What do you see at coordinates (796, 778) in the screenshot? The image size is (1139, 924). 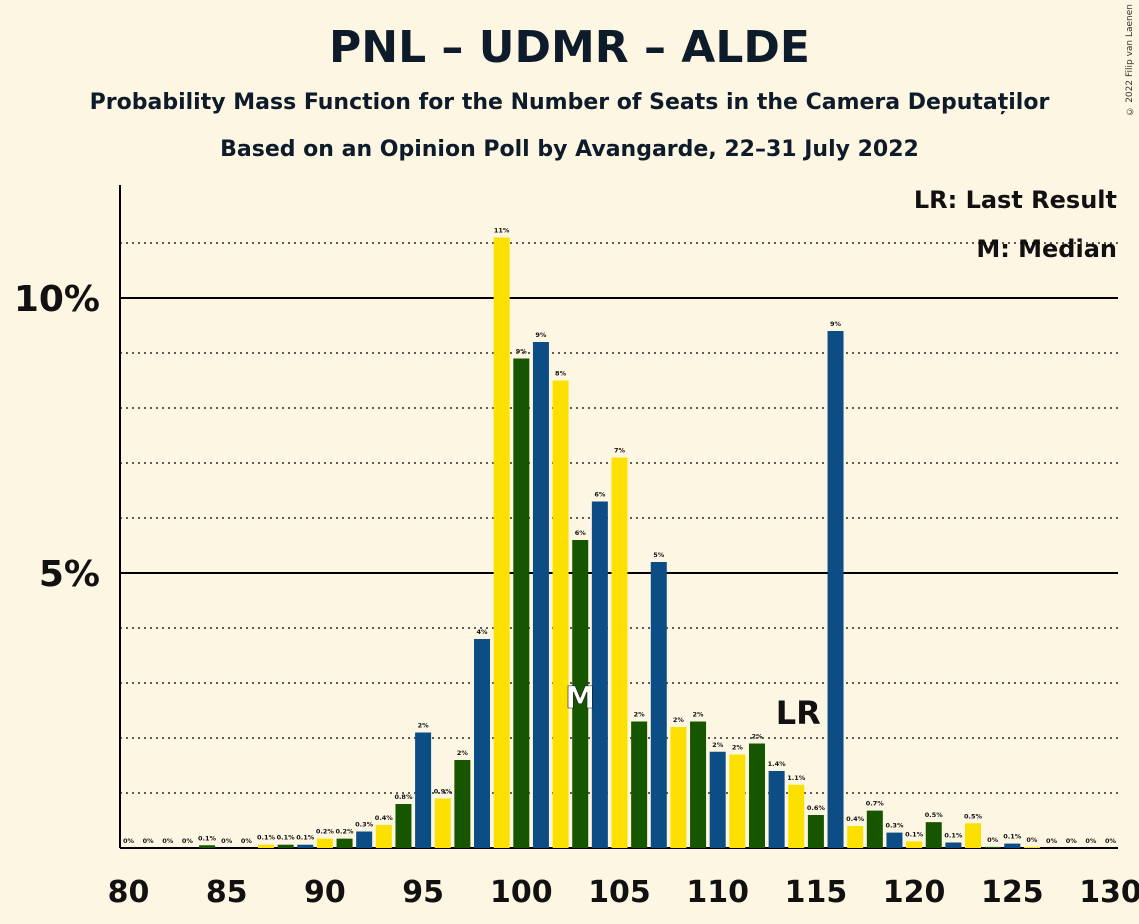 I see `data-label: 1.1%` at bounding box center [796, 778].